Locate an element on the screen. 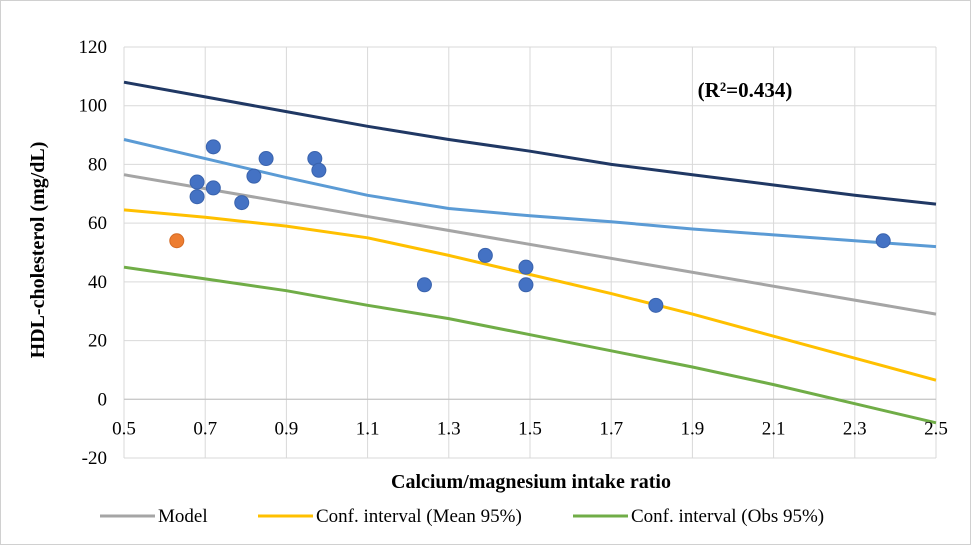  x-tick-label: 2.3 is located at coordinates (855, 428).